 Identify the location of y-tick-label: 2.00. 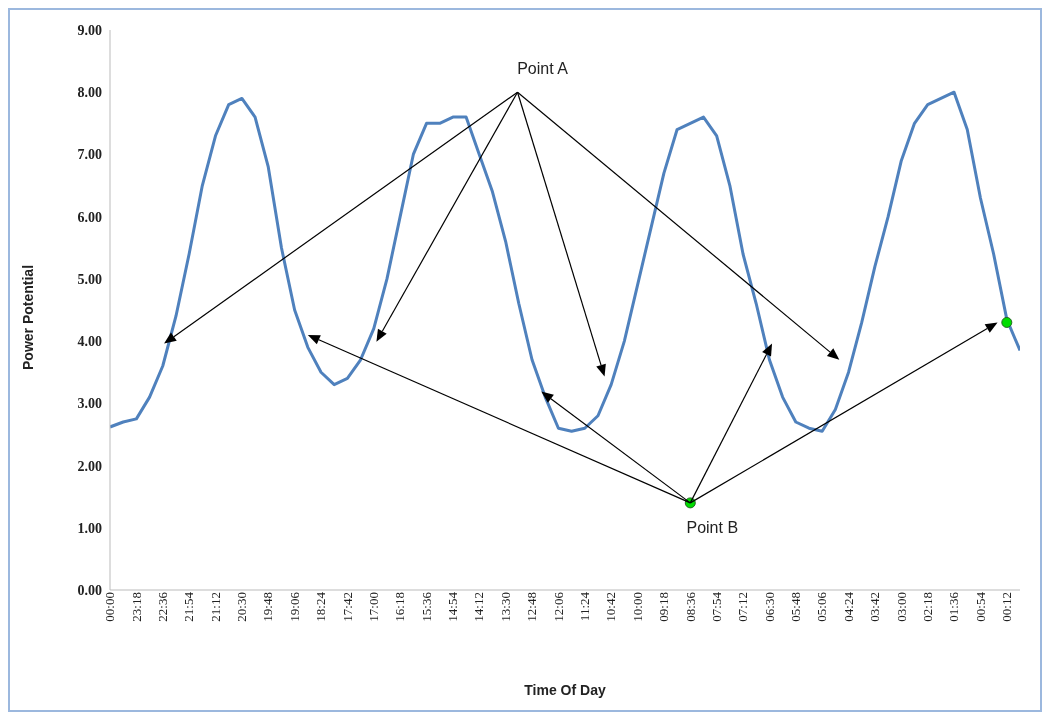
(89, 466).